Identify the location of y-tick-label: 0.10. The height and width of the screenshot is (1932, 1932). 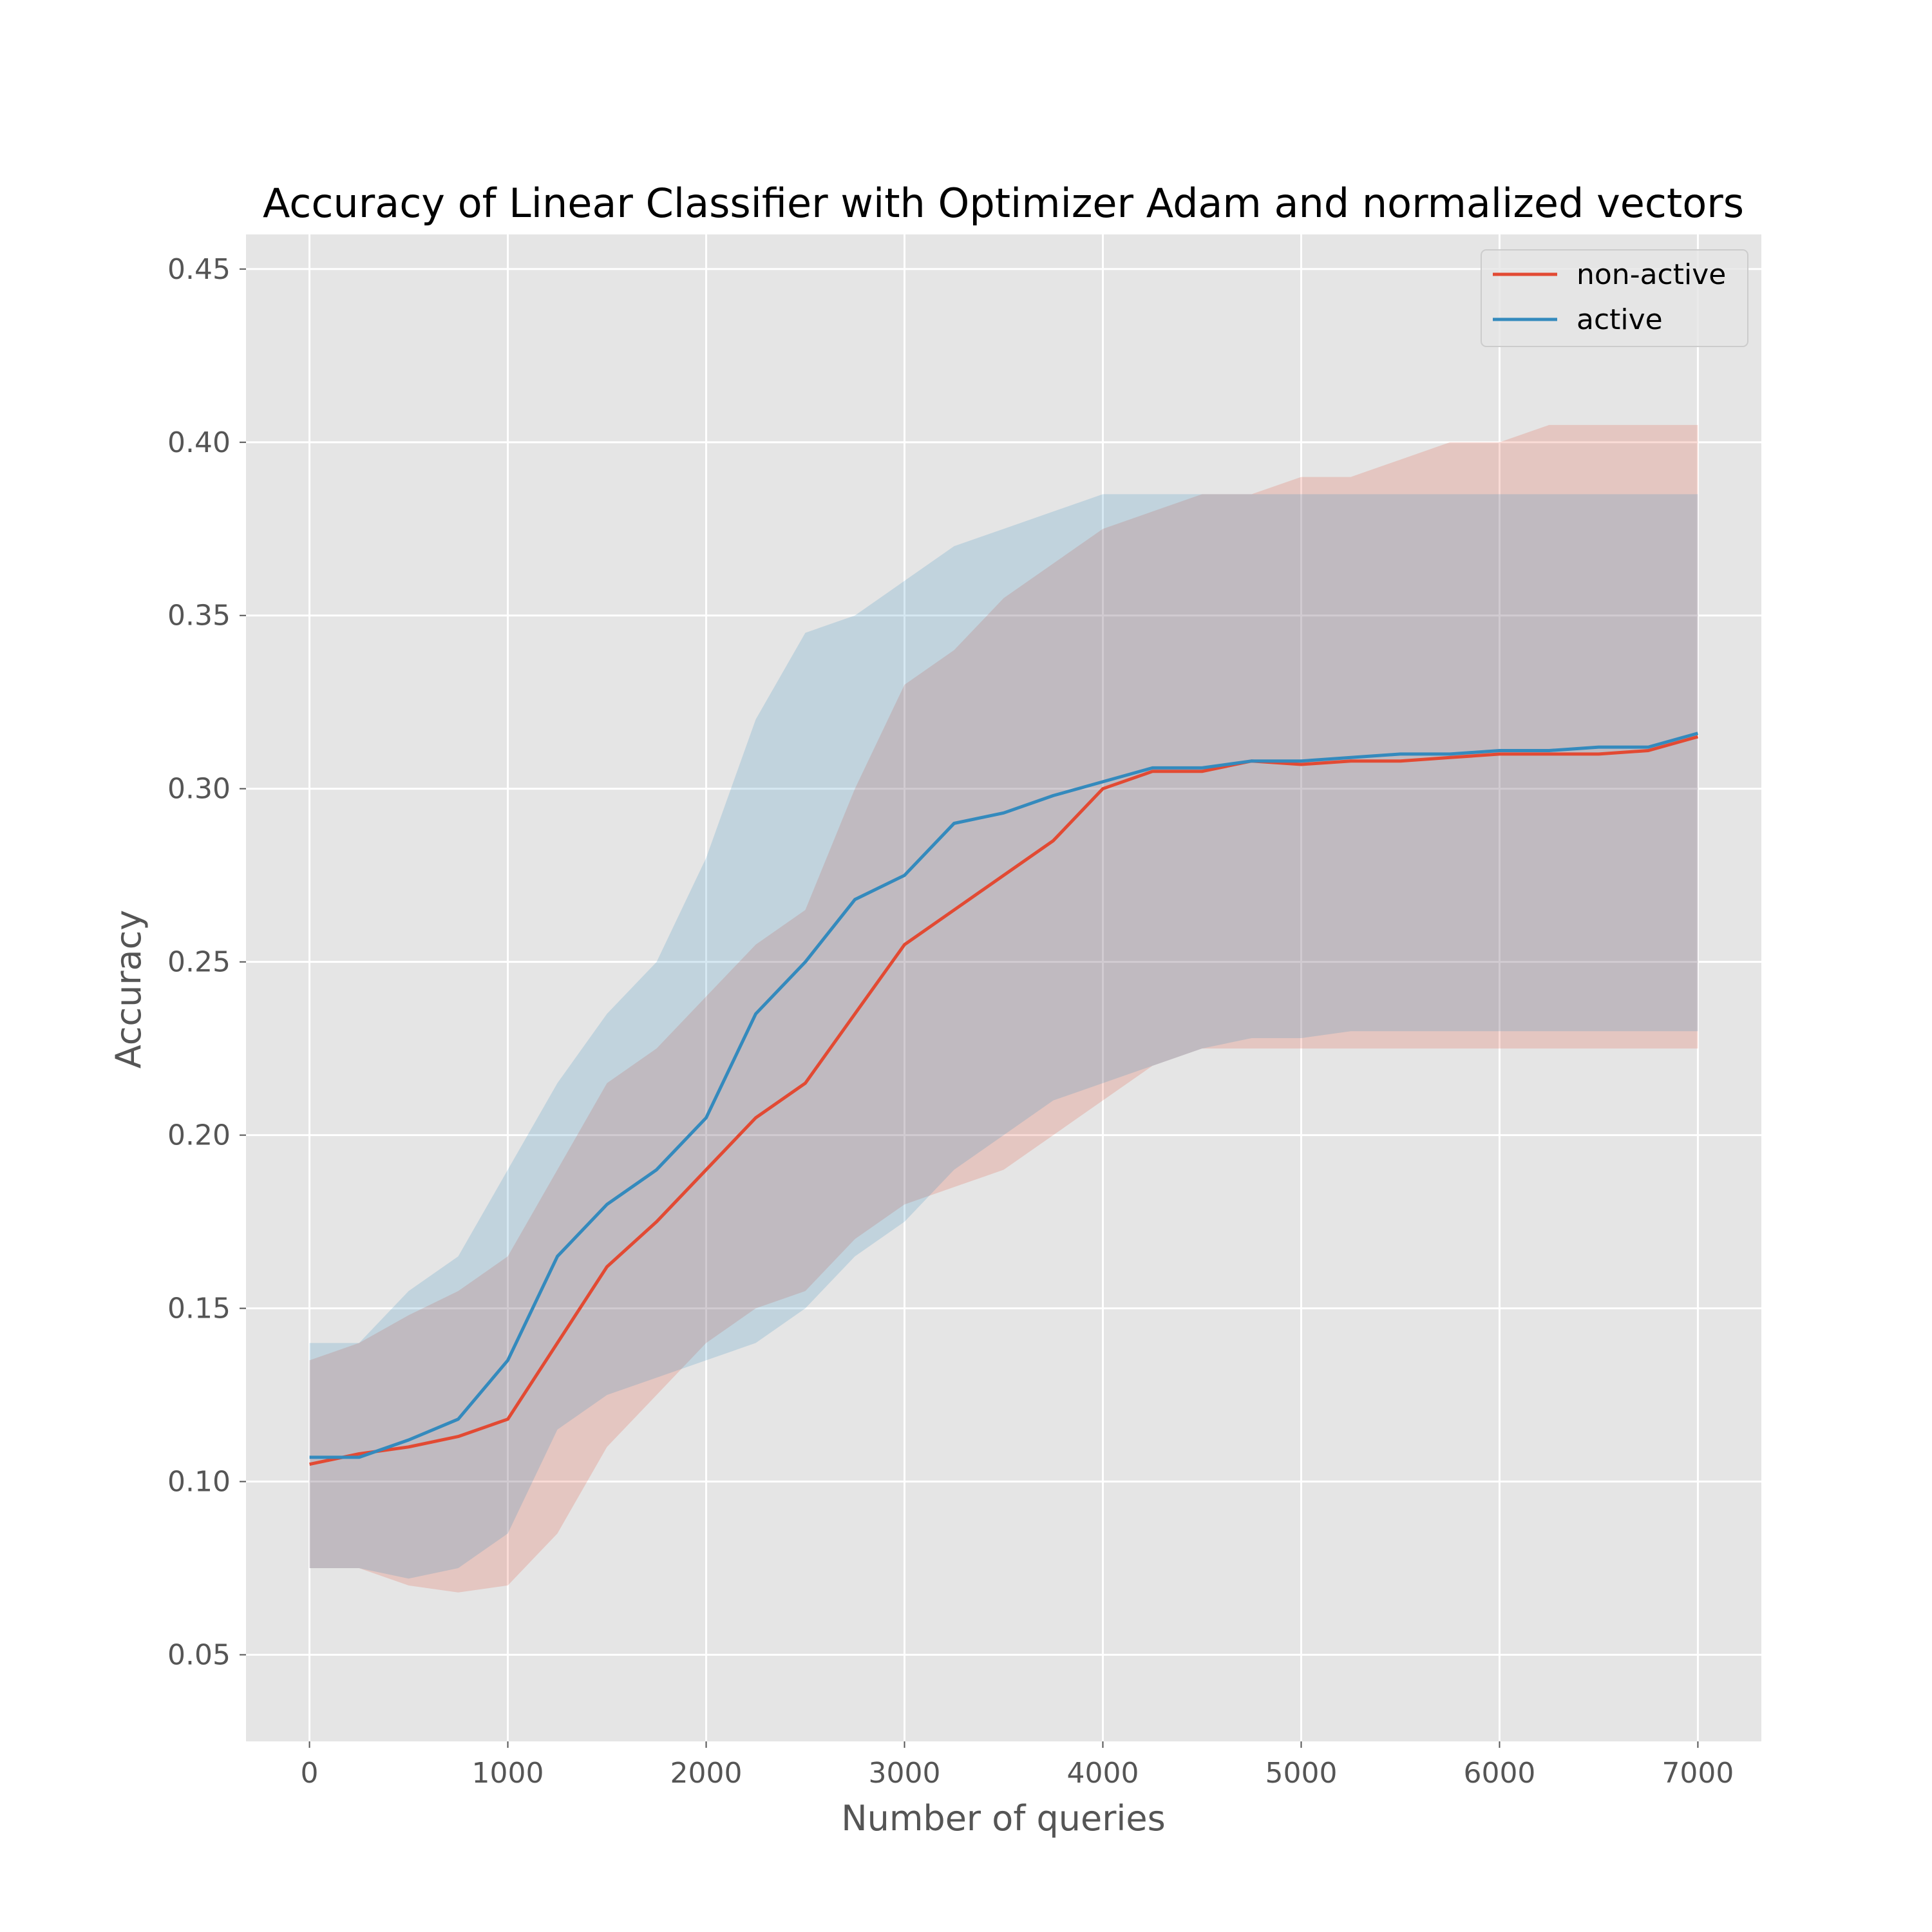
(199, 1482).